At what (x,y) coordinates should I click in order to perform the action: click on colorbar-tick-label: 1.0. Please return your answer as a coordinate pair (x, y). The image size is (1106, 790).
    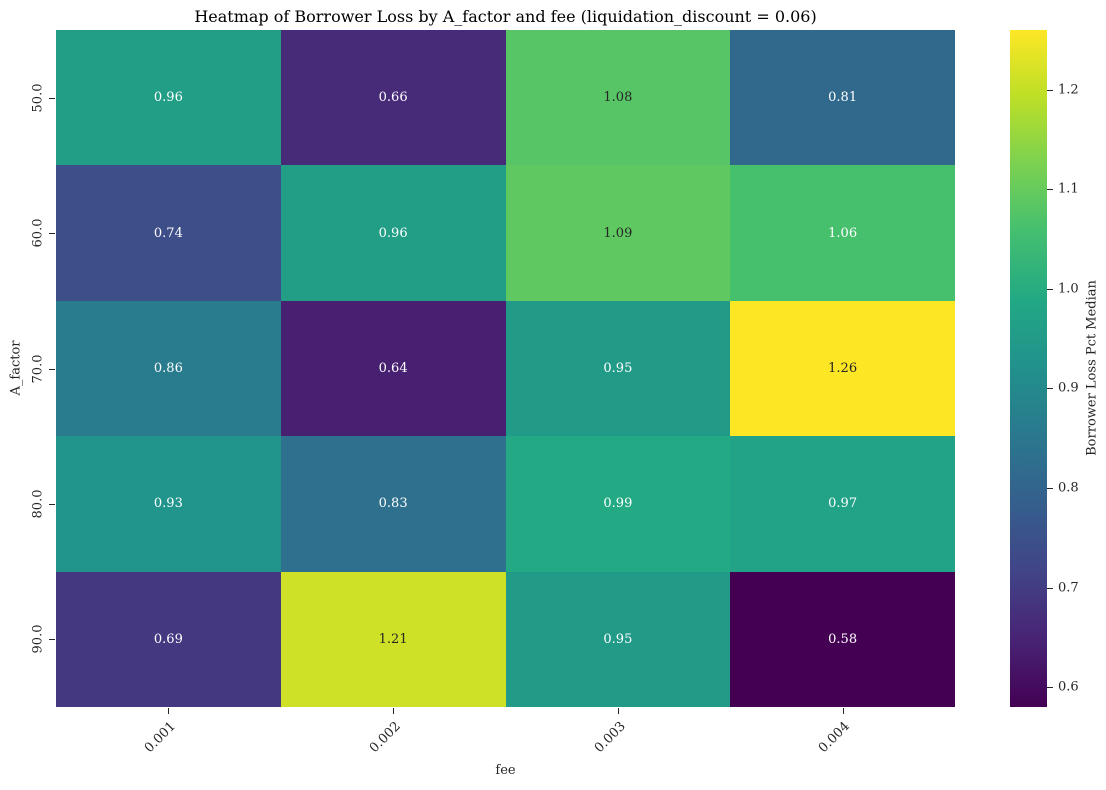
    Looking at the image, I should click on (1068, 289).